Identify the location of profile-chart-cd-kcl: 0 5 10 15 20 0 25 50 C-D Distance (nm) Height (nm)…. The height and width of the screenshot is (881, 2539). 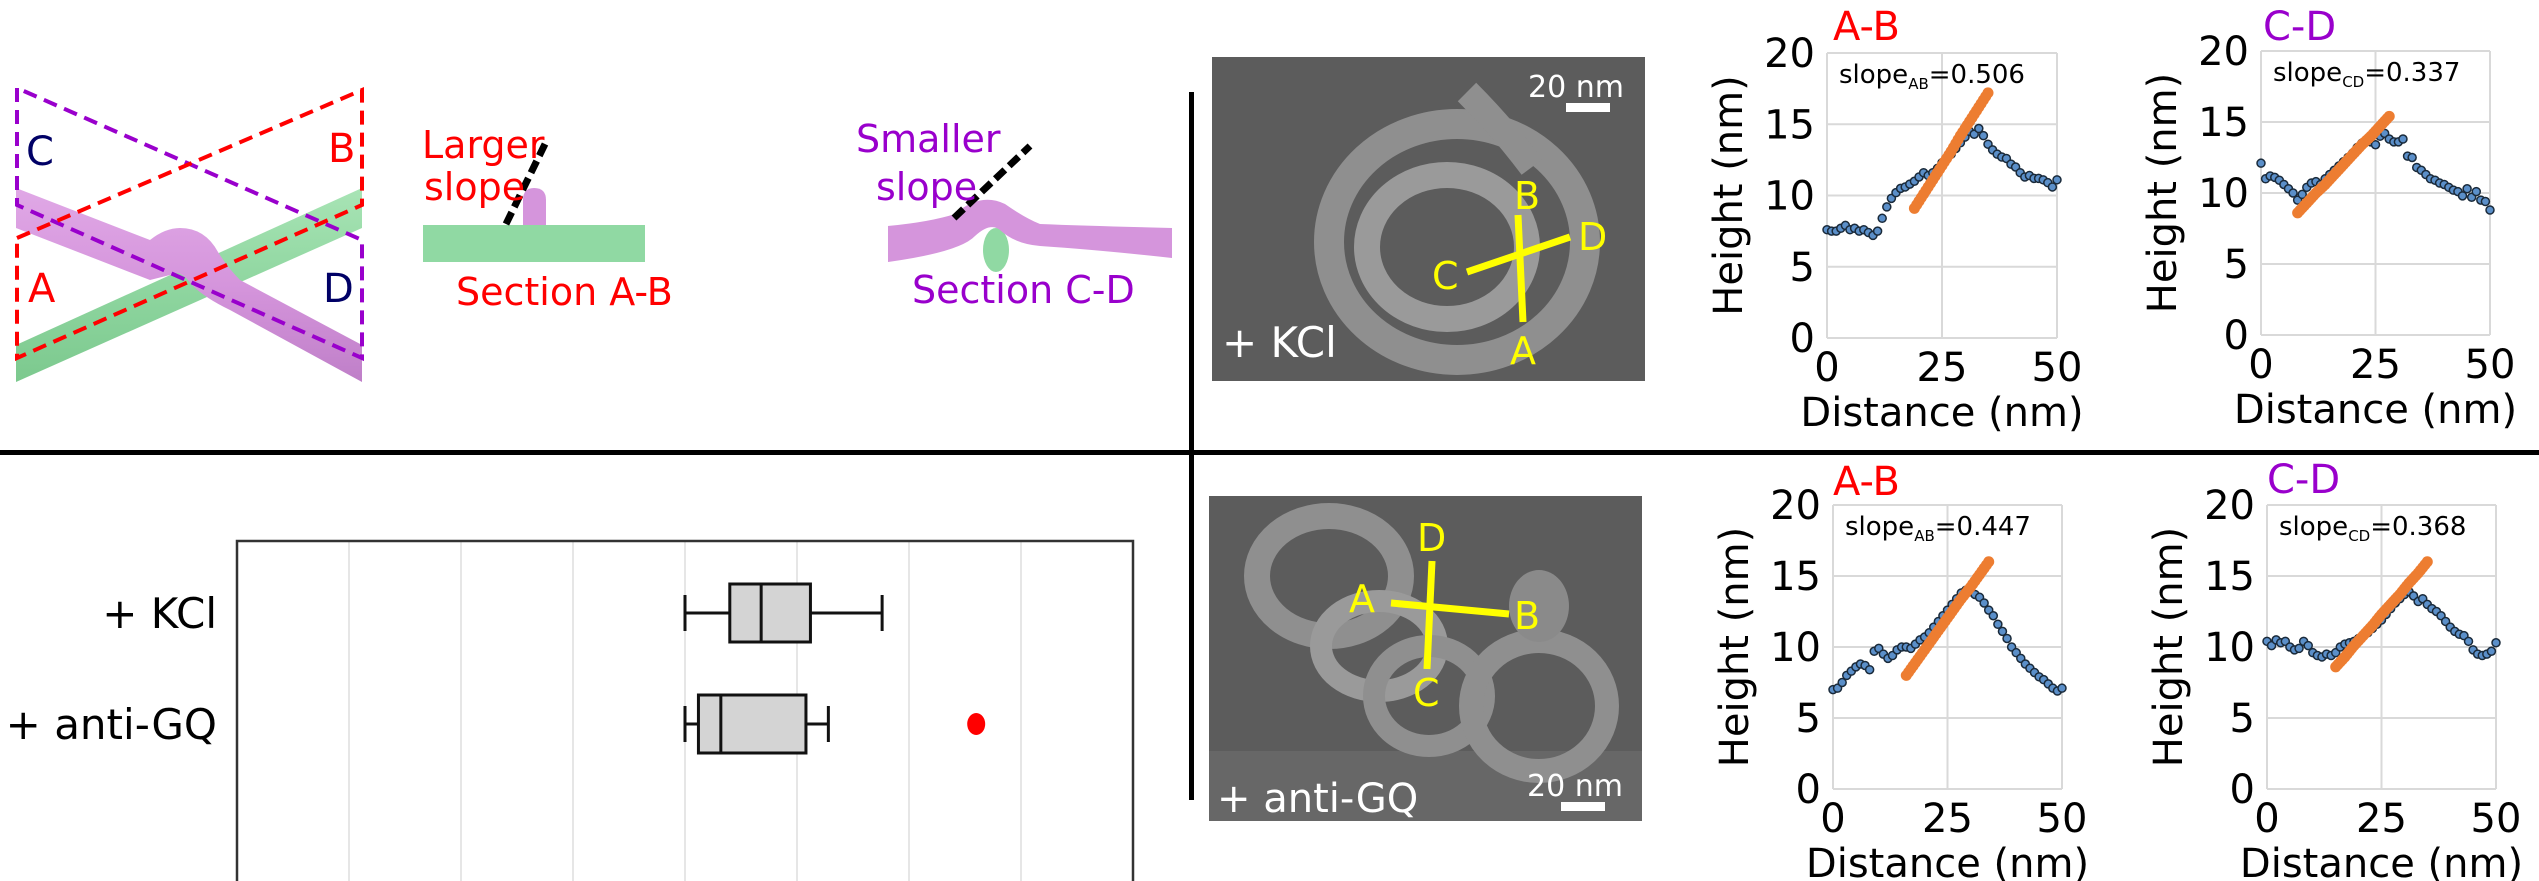
(2328, 218).